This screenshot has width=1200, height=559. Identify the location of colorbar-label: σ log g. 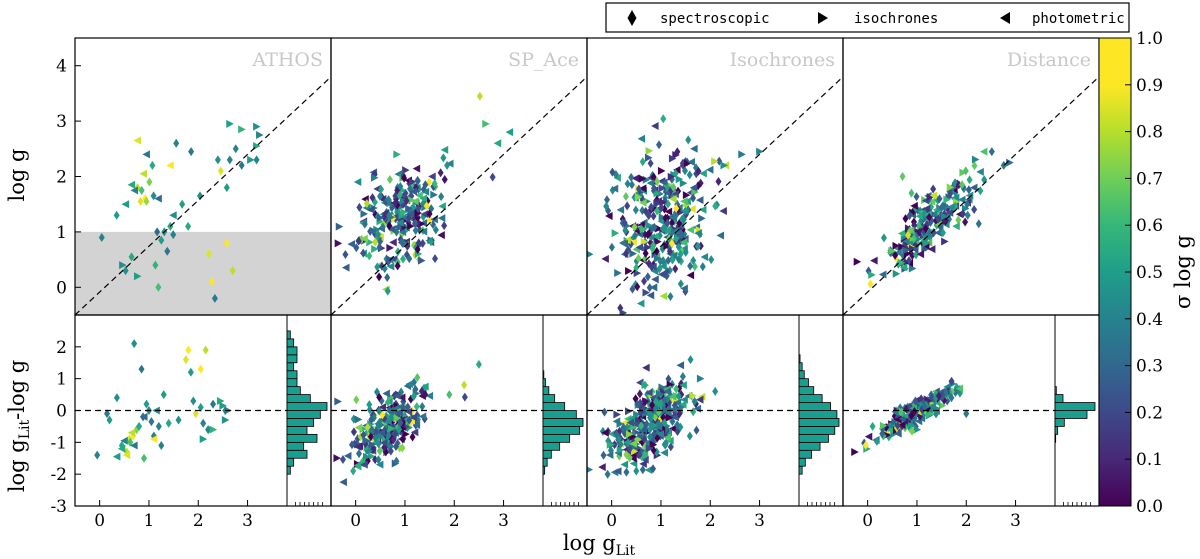
(1183, 272).